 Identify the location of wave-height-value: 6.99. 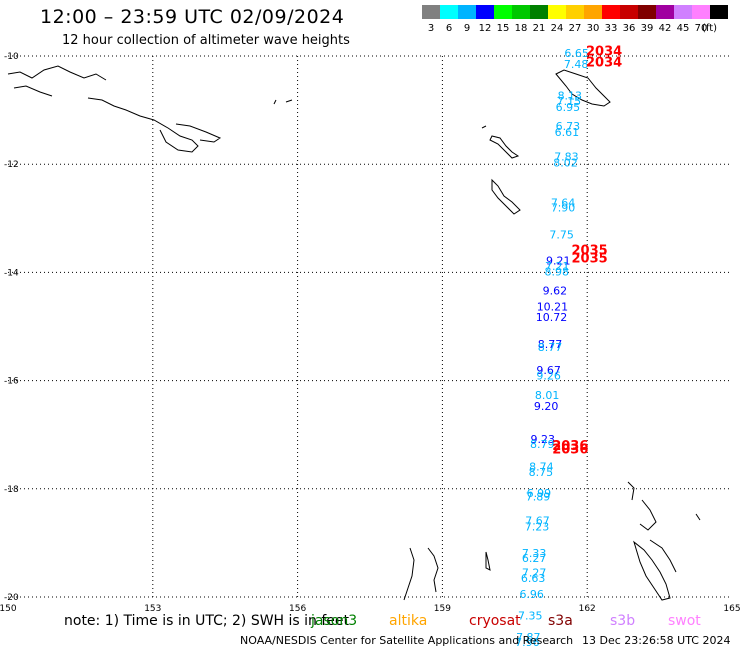
(539, 493).